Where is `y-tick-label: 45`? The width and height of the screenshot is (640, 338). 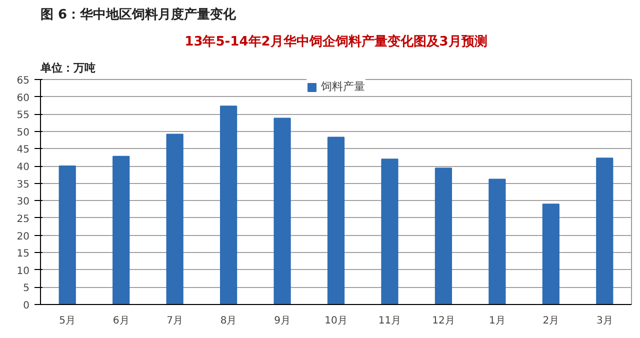 y-tick-label: 45 is located at coordinates (23, 150).